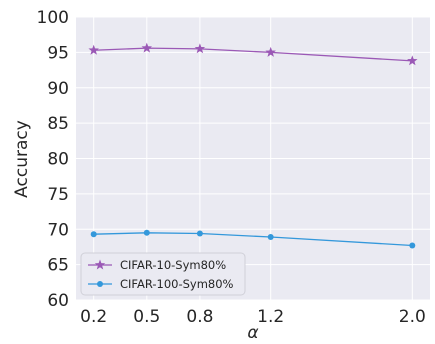  Describe the element at coordinates (58, 195) in the screenshot. I see `y-tick-label: 75` at that location.